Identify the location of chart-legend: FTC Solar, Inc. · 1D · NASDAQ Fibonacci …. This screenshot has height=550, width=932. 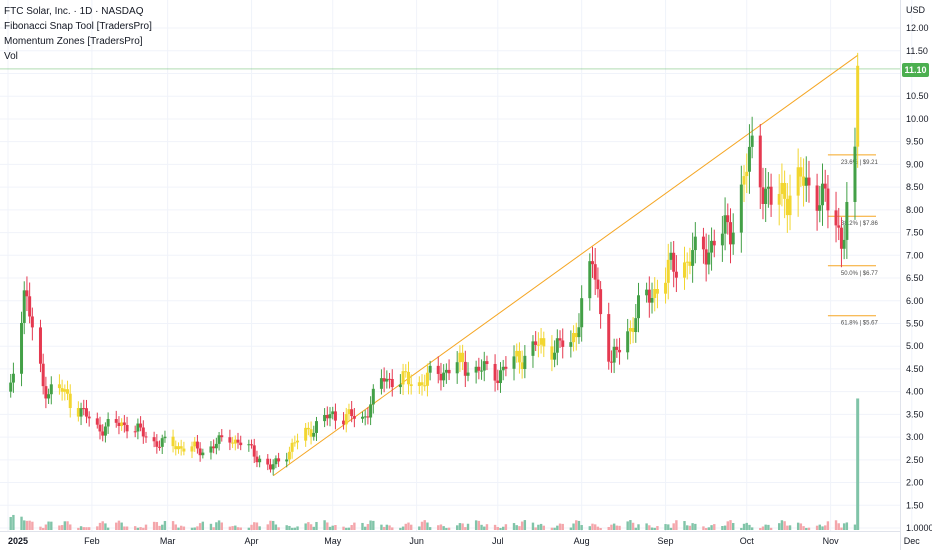
(78, 34).